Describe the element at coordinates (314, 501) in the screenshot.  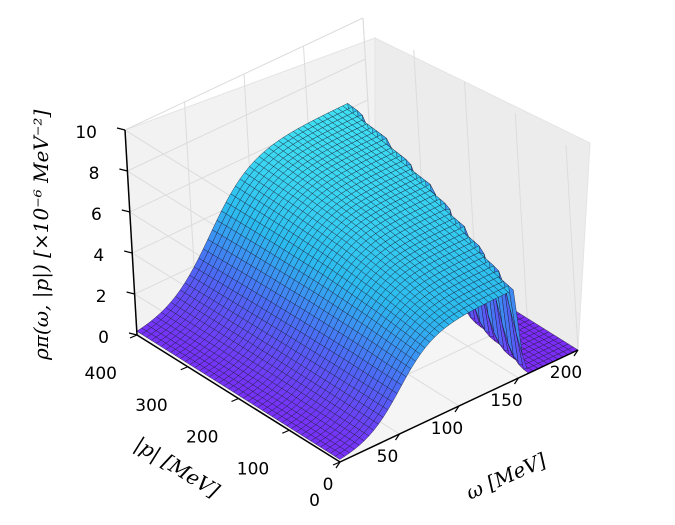
I see `y-tick-label: 0` at that location.